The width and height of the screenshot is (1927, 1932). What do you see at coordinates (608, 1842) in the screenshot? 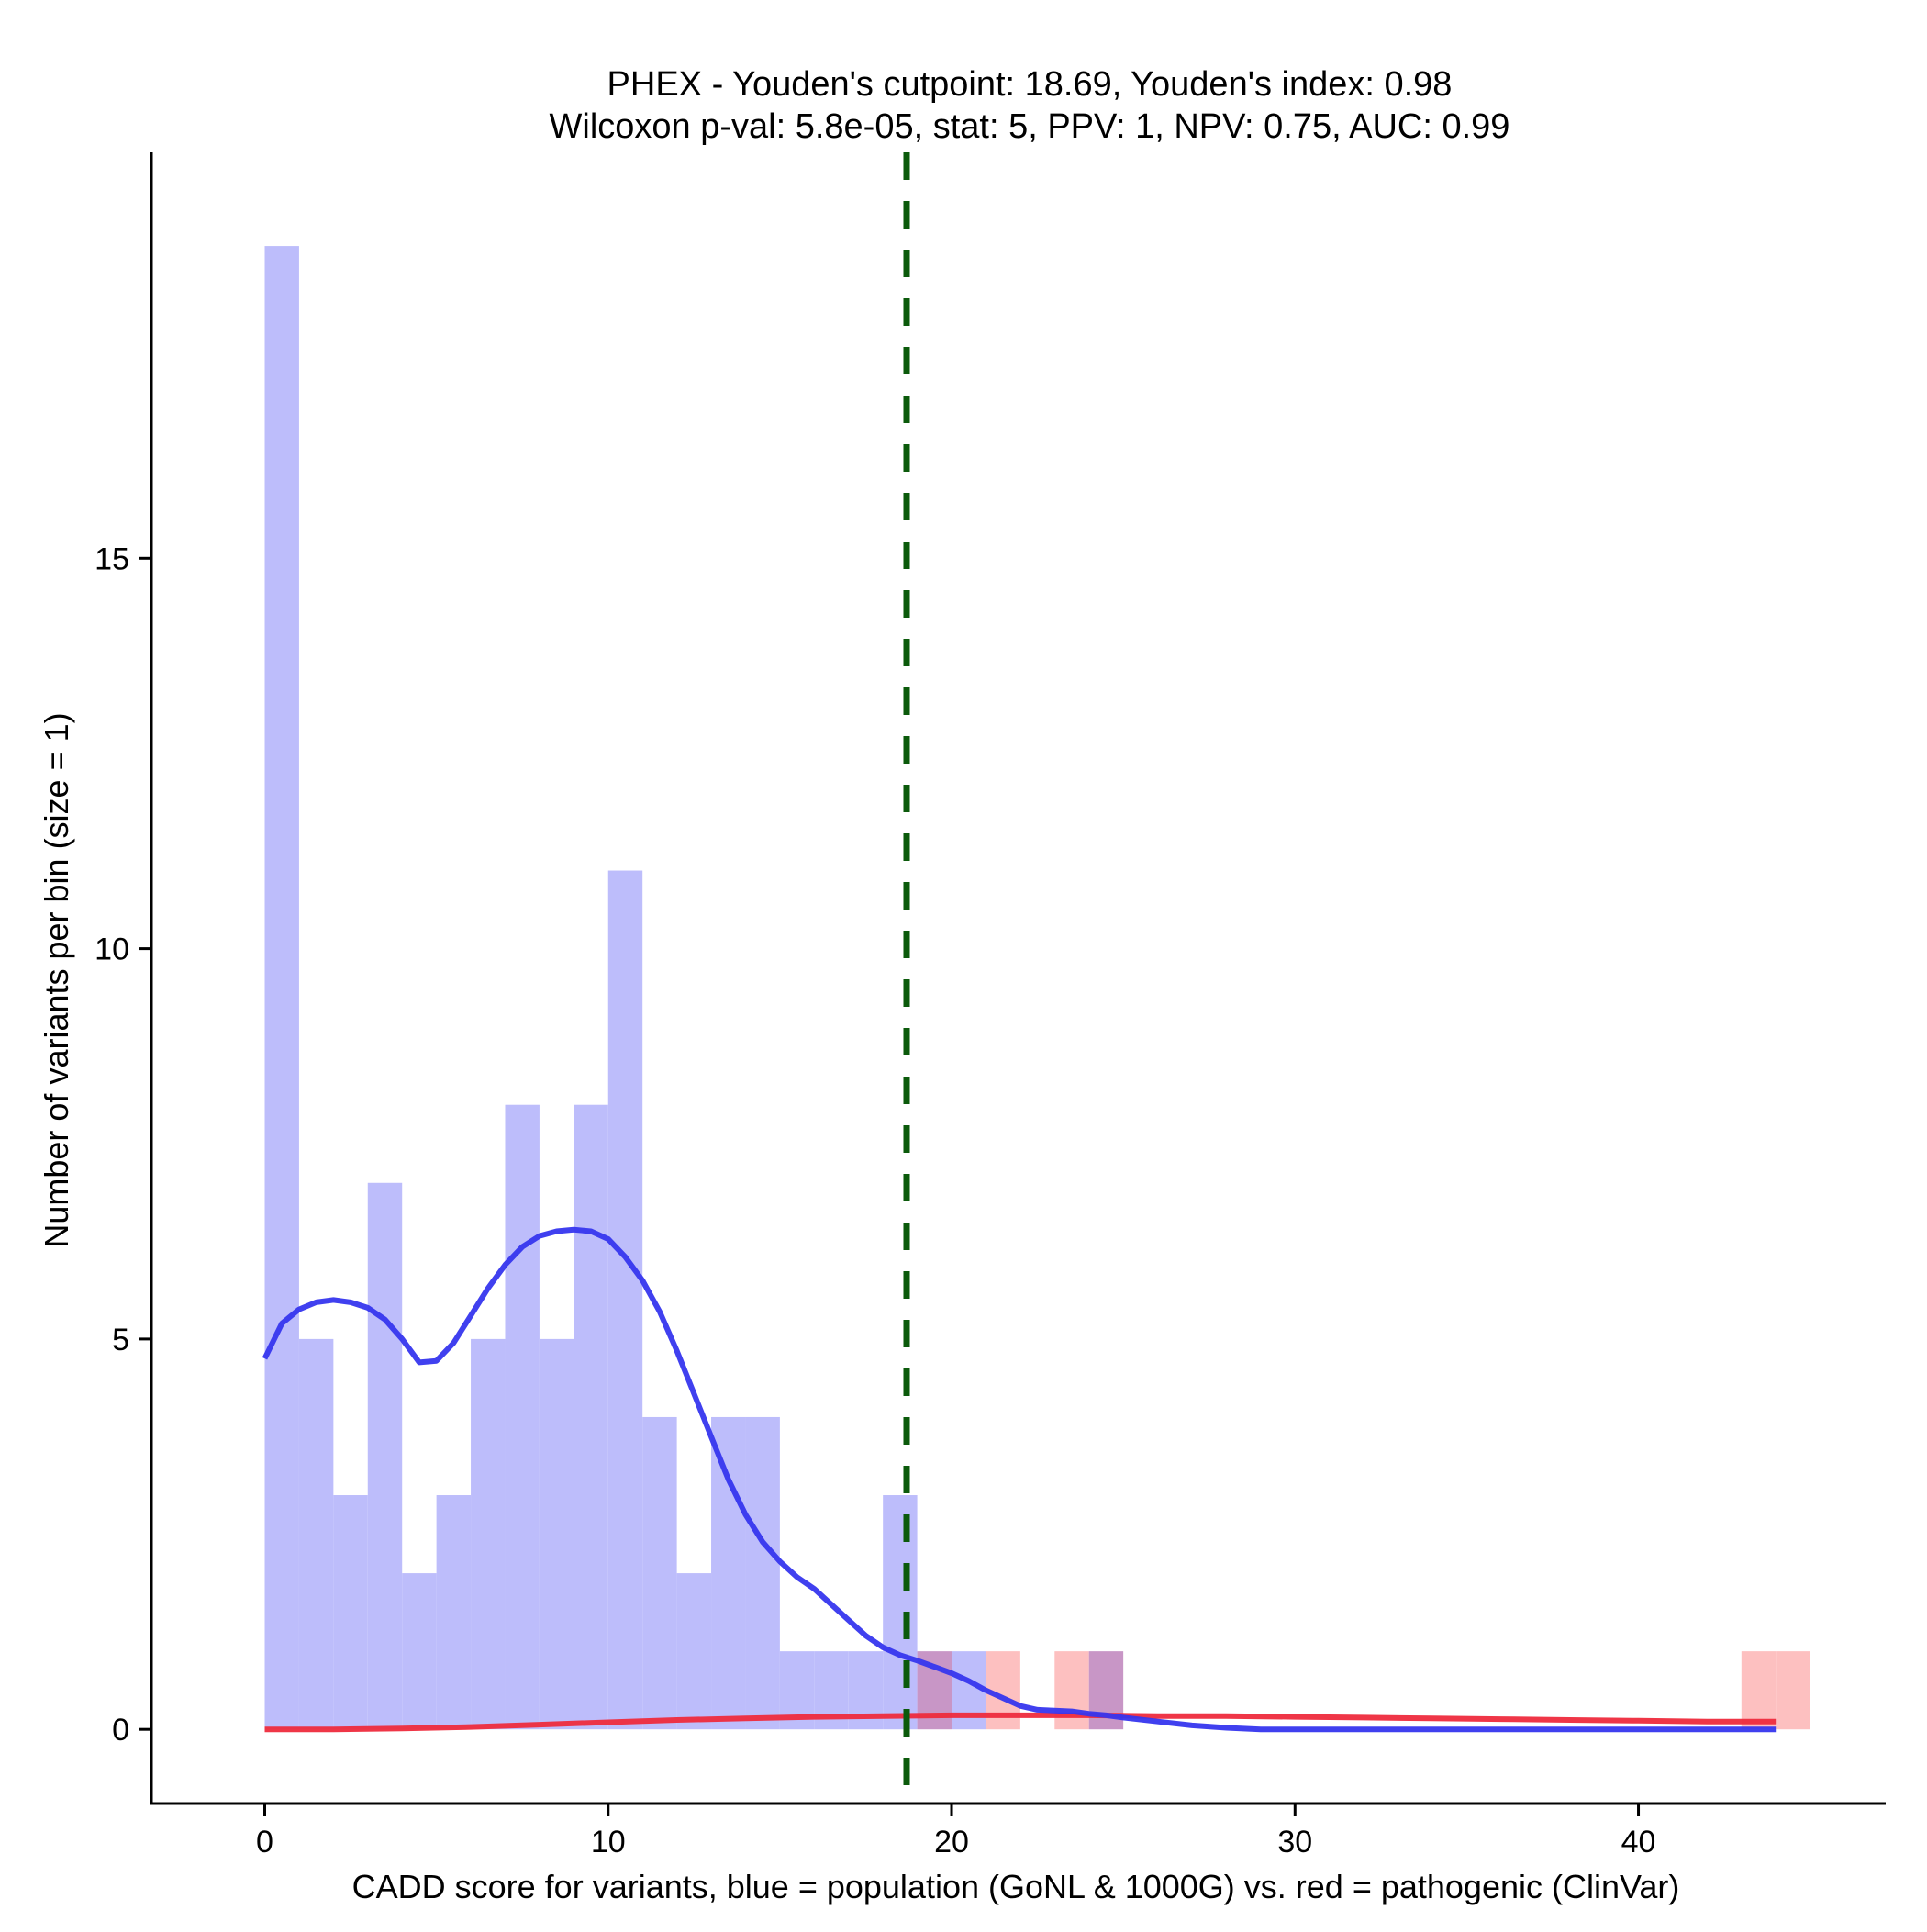
I see `x-tick-label: 10` at bounding box center [608, 1842].